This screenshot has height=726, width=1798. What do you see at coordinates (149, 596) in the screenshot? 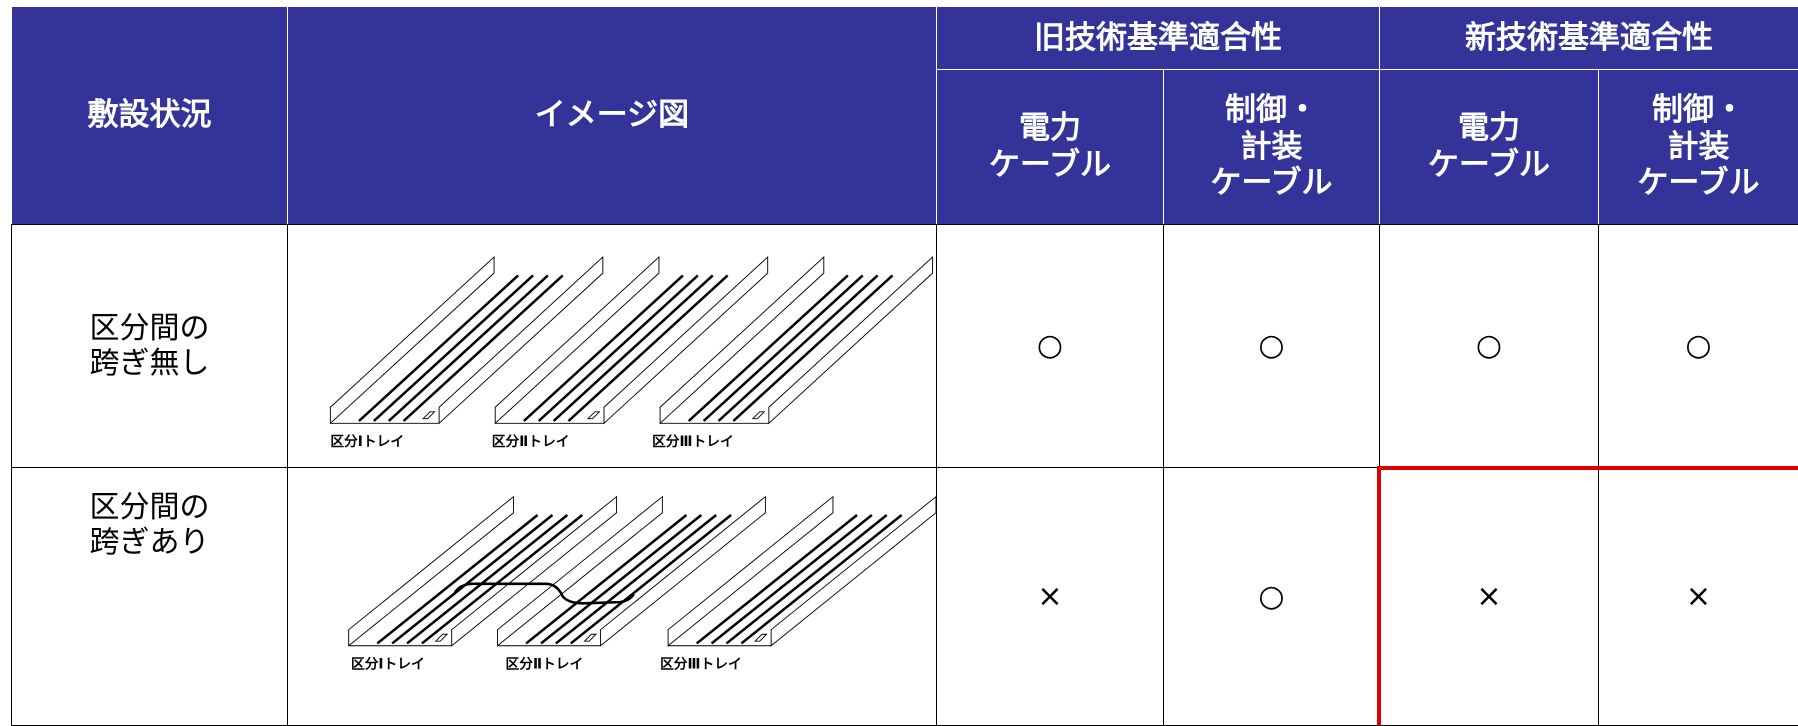
I see `row-label: 区分間の 跨ぎあり` at bounding box center [149, 596].